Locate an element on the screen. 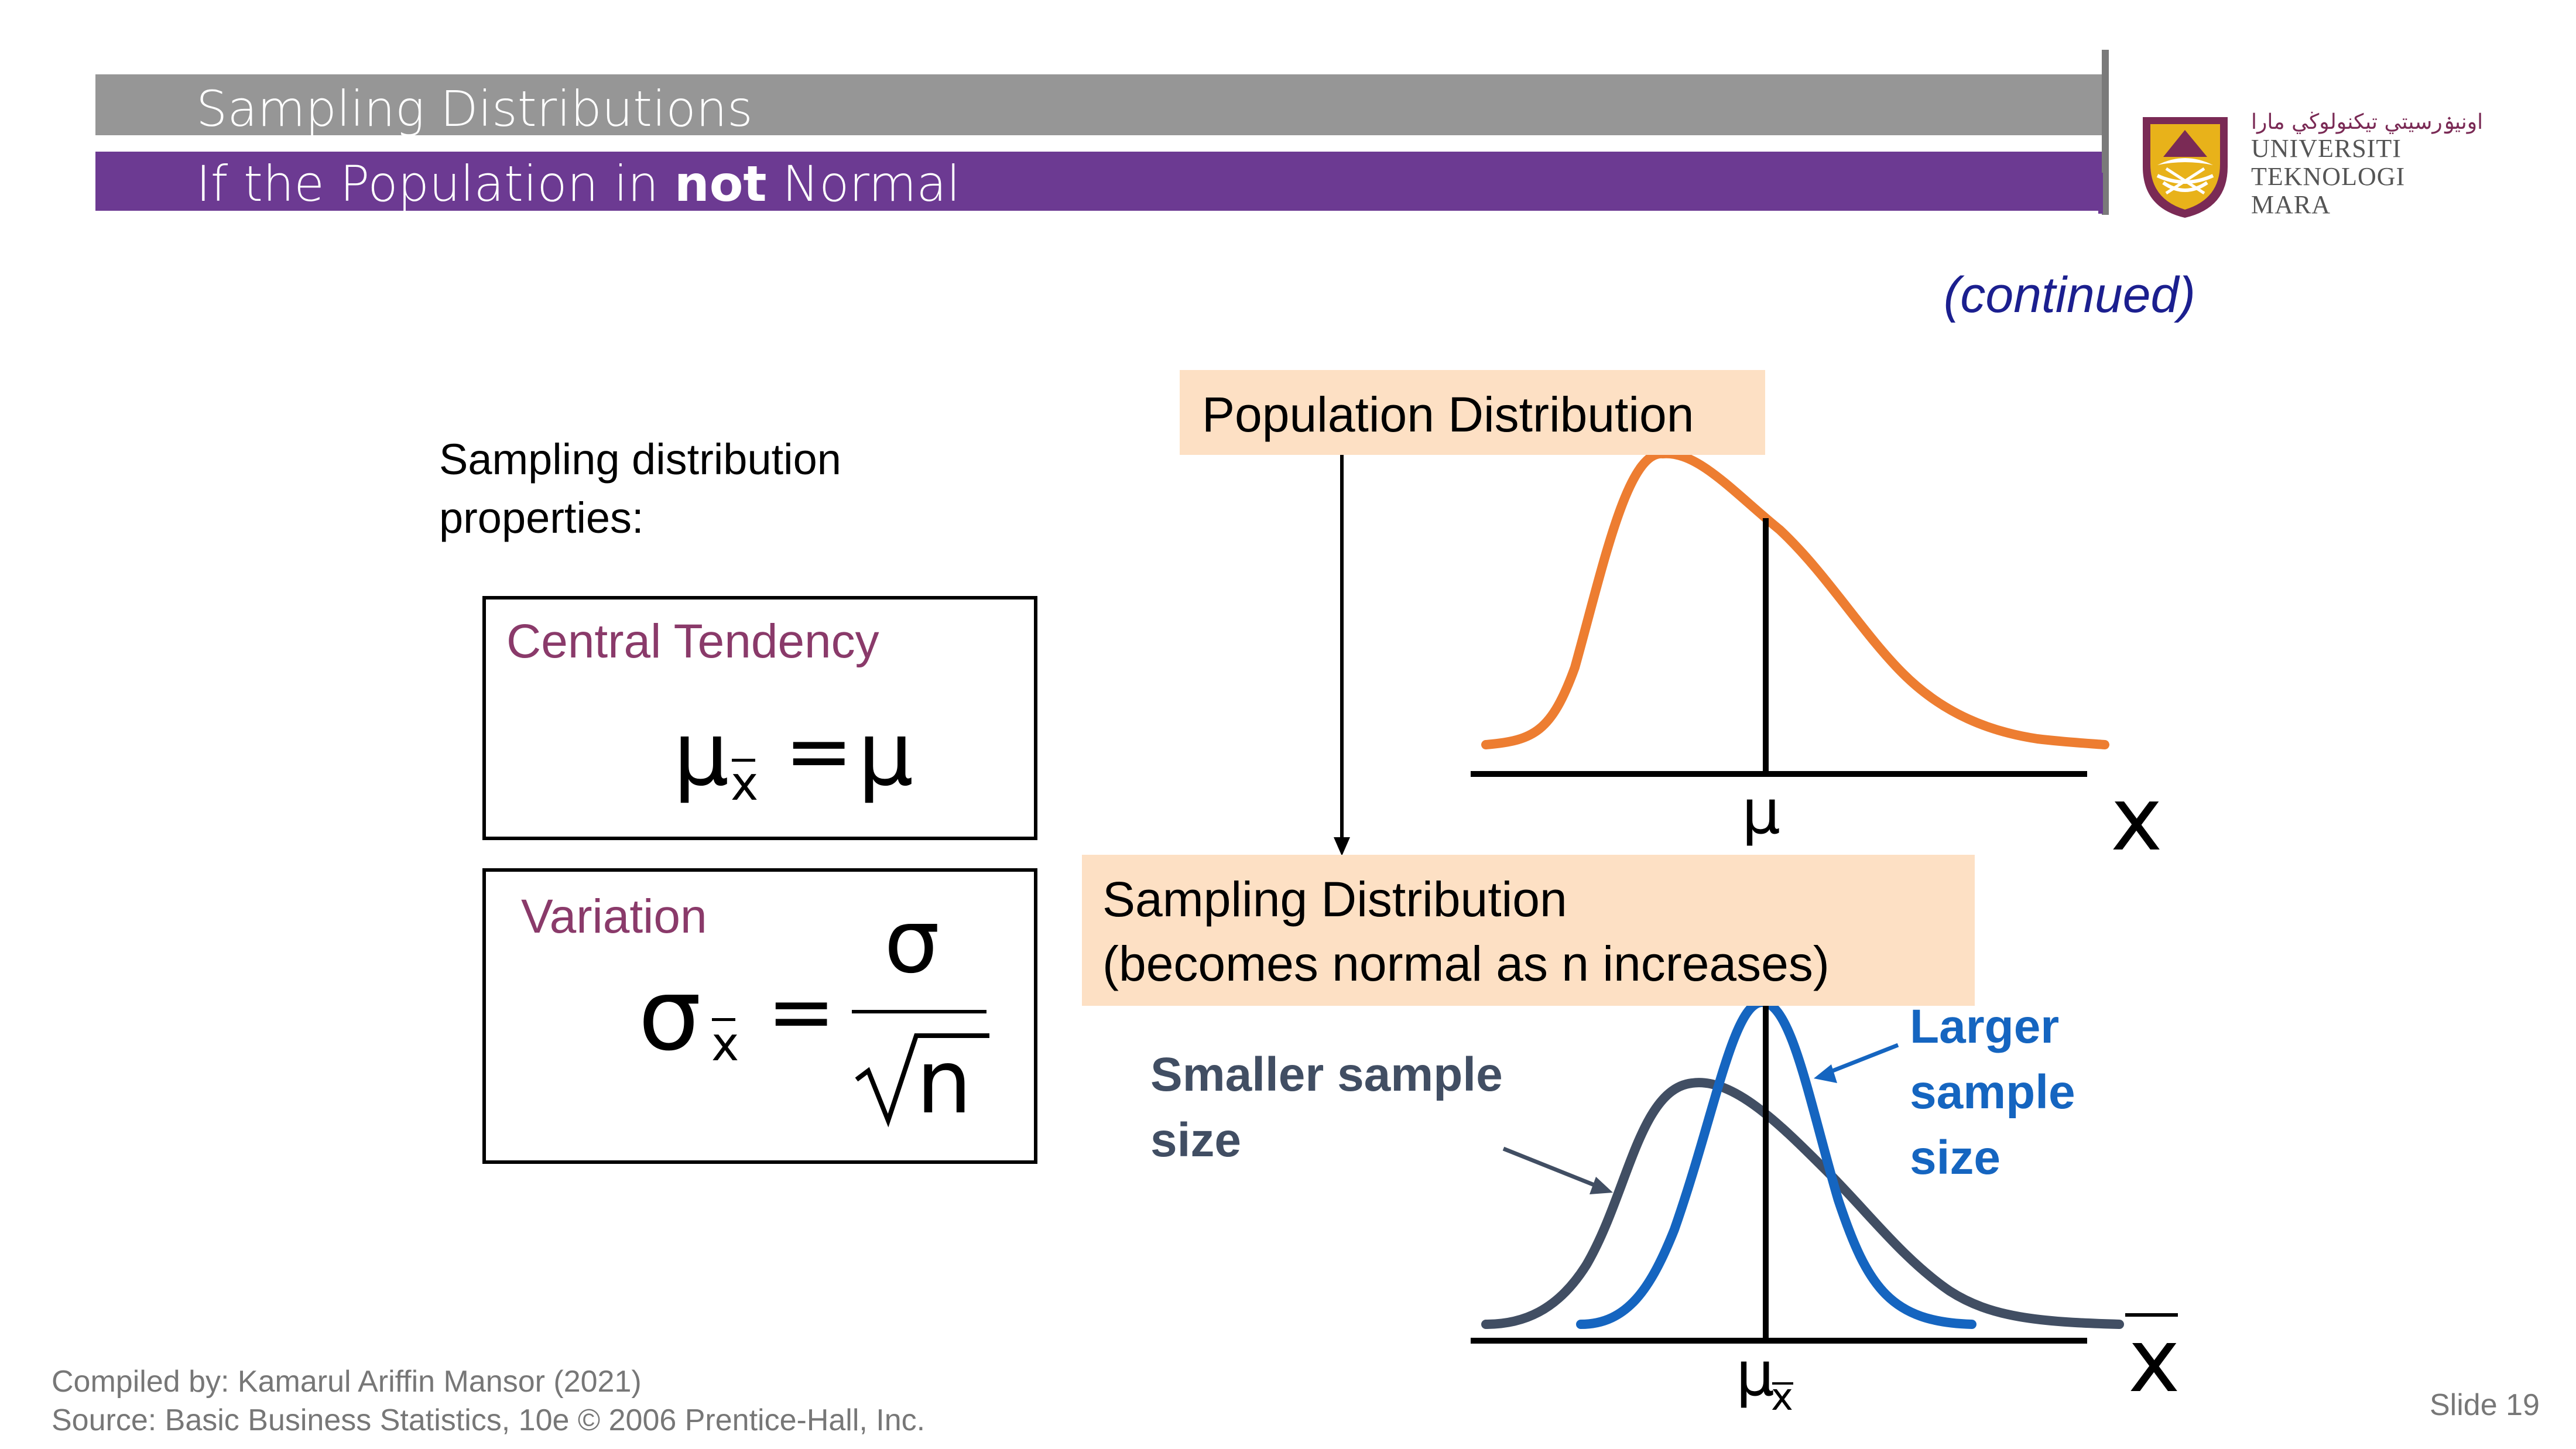 The height and width of the screenshot is (1449, 2576). variation-box: Variation σ x = σ n is located at coordinates (759, 1016).